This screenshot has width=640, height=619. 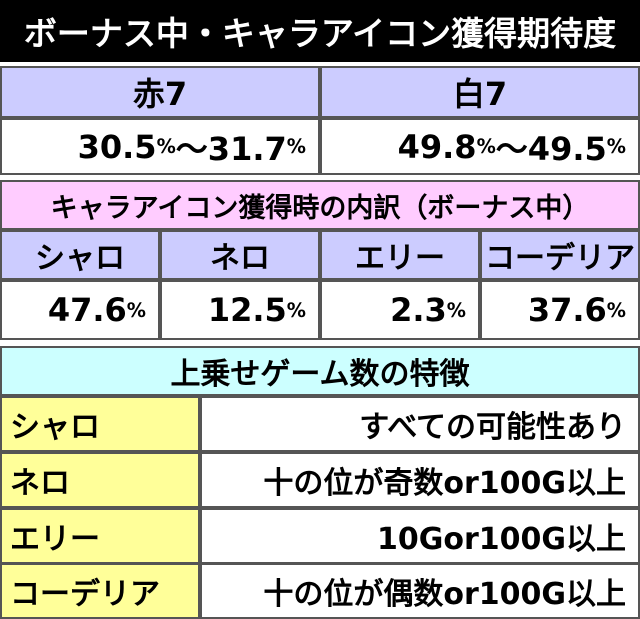 What do you see at coordinates (560, 255) in the screenshot?
I see `breakdown-header: コーデリア` at bounding box center [560, 255].